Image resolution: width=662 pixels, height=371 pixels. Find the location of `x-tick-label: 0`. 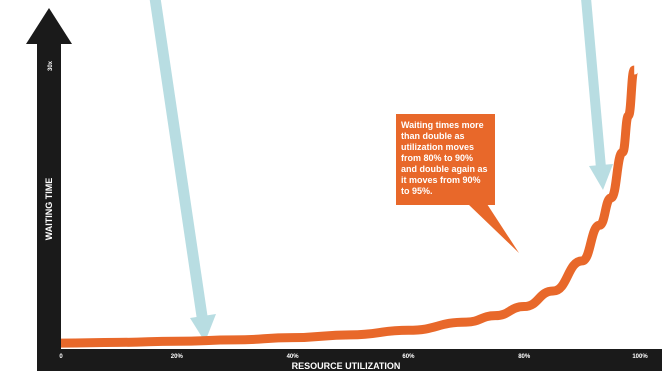

x-tick-label: 0 is located at coordinates (61, 357).